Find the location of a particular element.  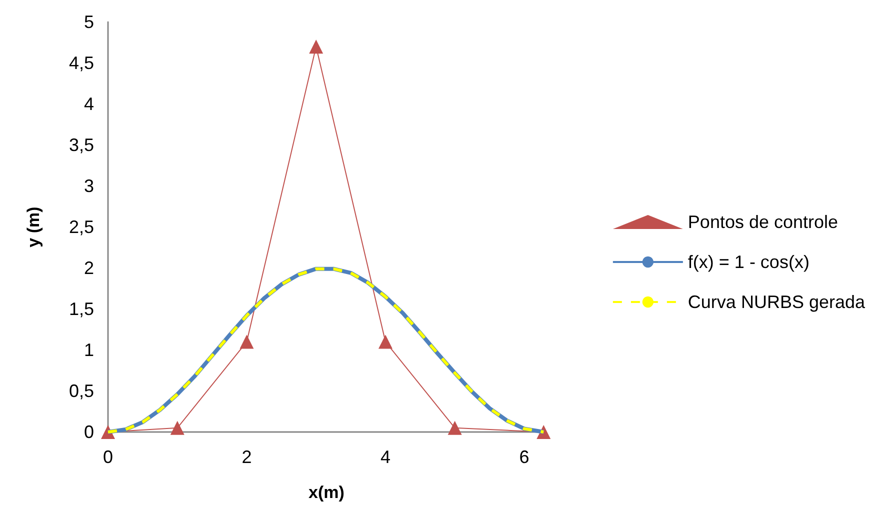

y-tick-label: 3 is located at coordinates (89, 186).